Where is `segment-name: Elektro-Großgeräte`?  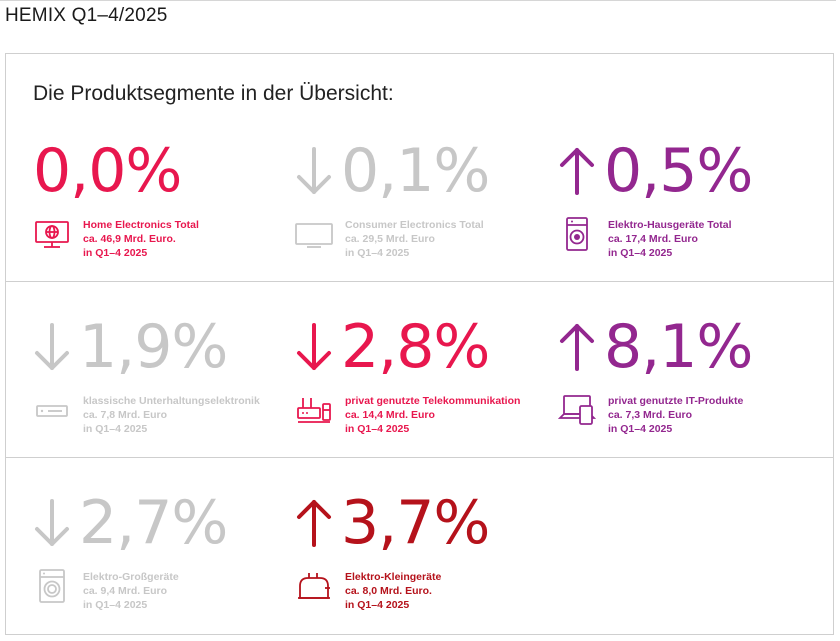
segment-name: Elektro-Großgeräte is located at coordinates (131, 577).